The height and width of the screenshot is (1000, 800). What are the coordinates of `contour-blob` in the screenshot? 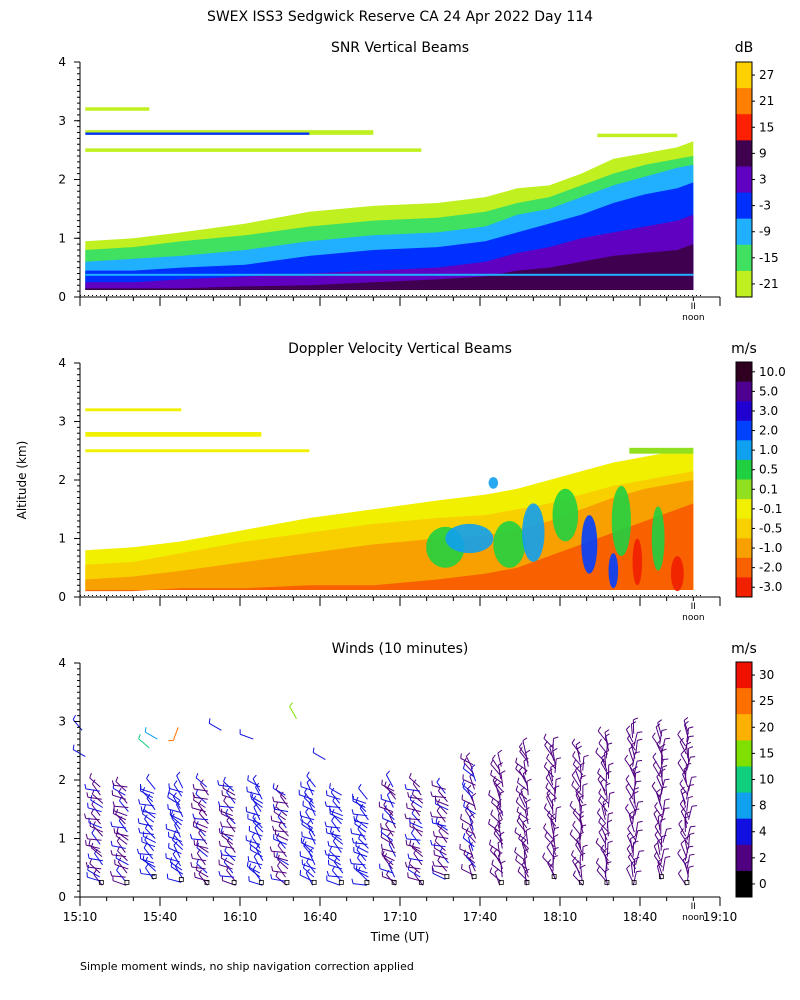 It's located at (637, 562).